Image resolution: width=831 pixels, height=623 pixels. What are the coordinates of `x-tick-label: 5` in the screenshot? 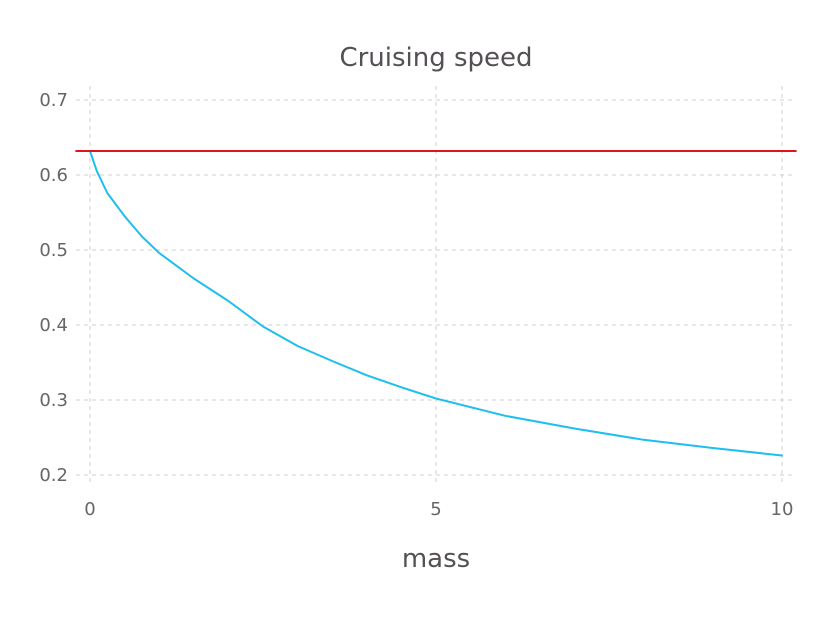 It's located at (435, 509).